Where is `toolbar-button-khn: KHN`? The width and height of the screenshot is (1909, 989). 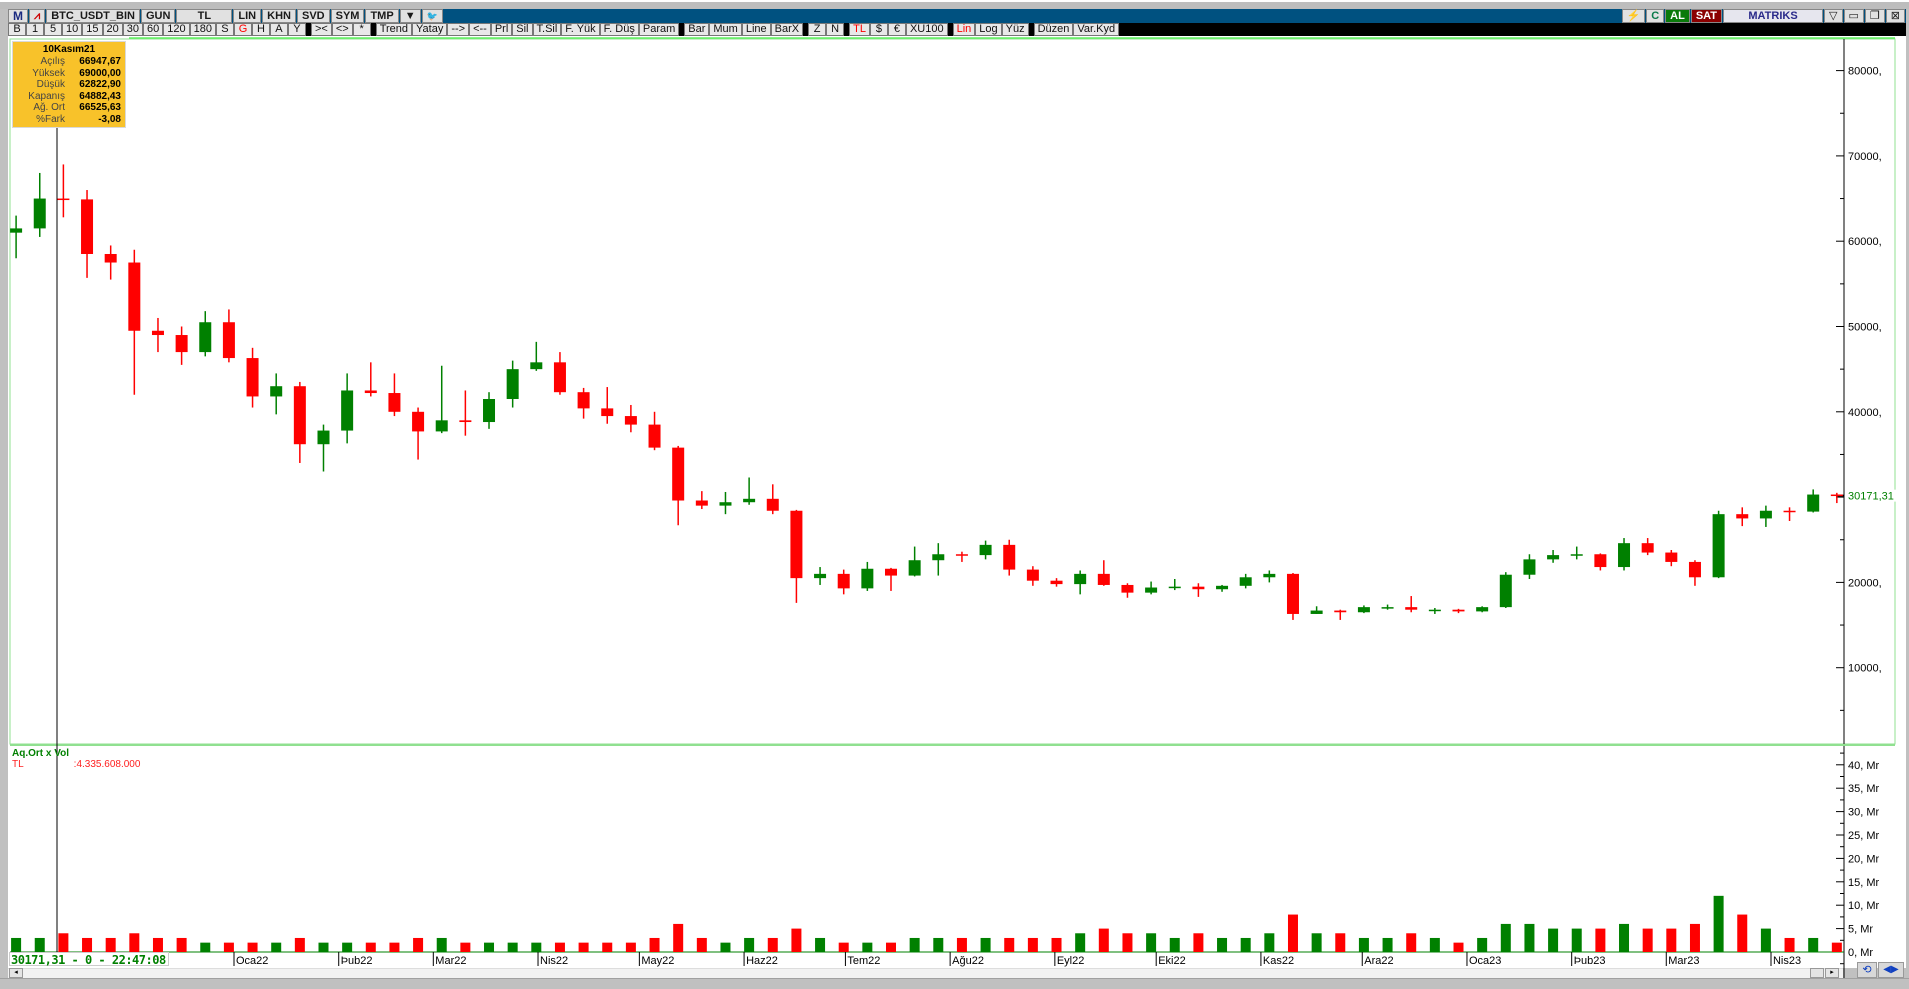
toolbar-button-khn: KHN is located at coordinates (279, 16).